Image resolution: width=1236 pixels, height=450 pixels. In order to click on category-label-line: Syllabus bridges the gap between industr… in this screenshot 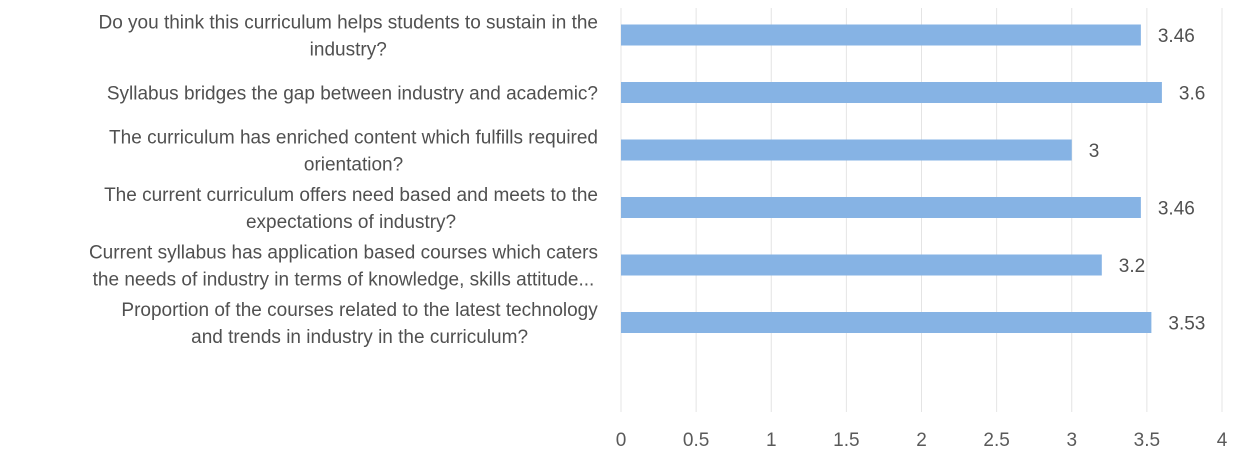, I will do `click(352, 94)`.